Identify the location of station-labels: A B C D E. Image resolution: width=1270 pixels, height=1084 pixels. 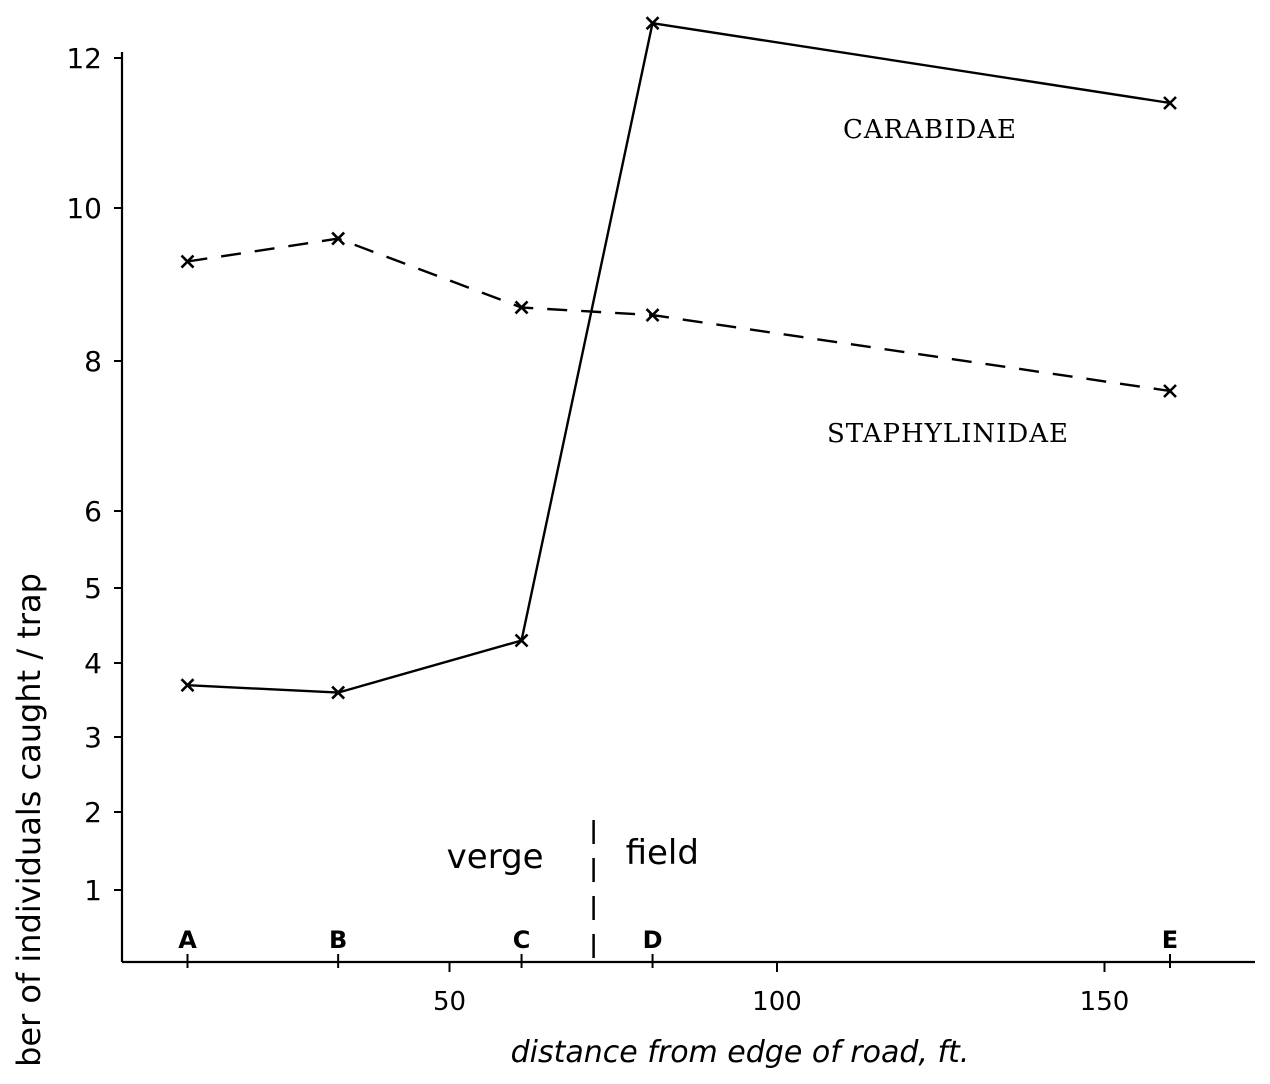
(678, 947).